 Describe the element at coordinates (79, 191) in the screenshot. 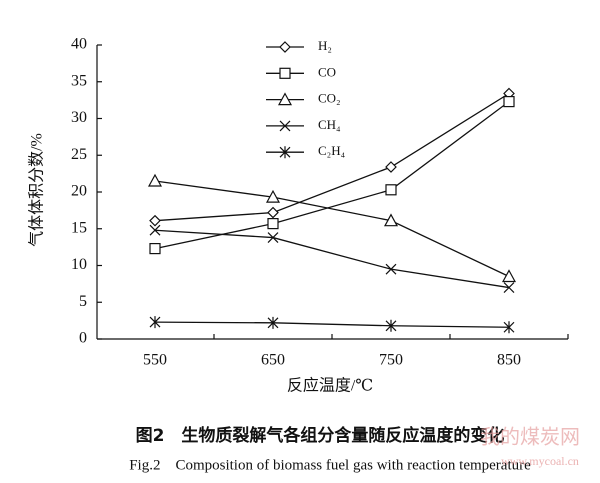

I see `y-tick-label: 20` at that location.